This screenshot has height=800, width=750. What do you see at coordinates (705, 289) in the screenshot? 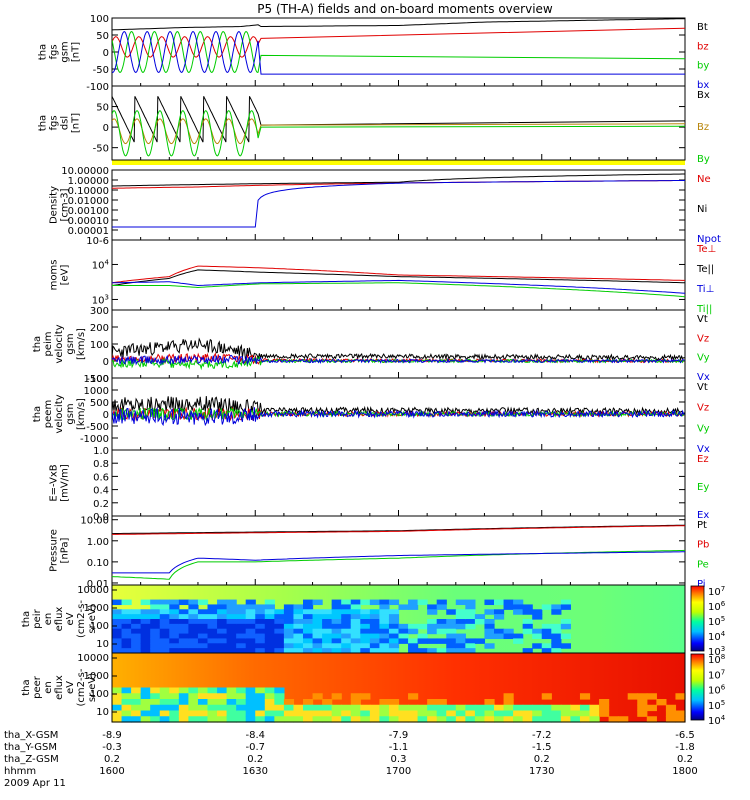
I see `legend-entry: Ti⊥` at bounding box center [705, 289].